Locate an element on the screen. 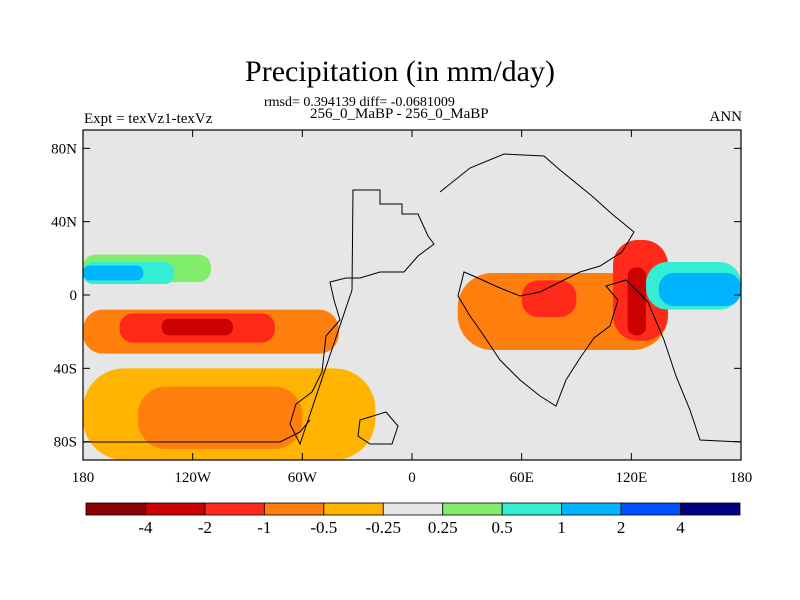 This screenshot has height=600, width=800. anomaly-region-africa-equatorial-dry-max is located at coordinates (549, 298).